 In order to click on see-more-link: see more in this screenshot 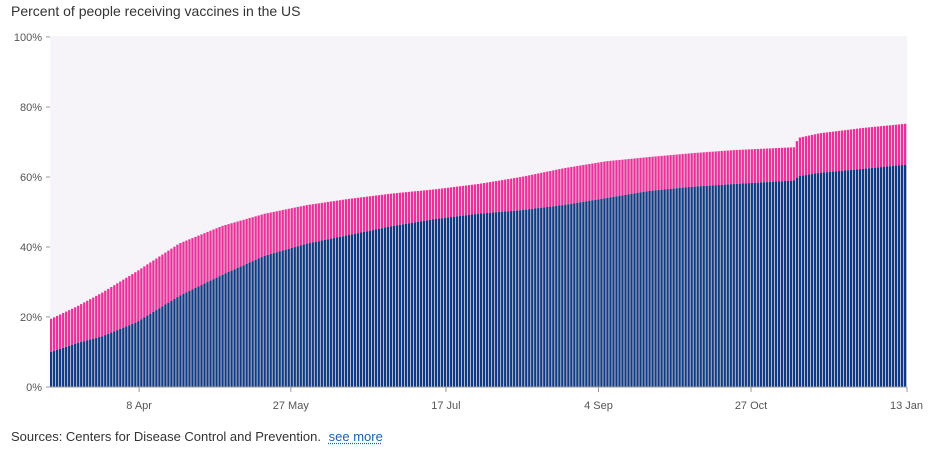, I will do `click(355, 436)`.